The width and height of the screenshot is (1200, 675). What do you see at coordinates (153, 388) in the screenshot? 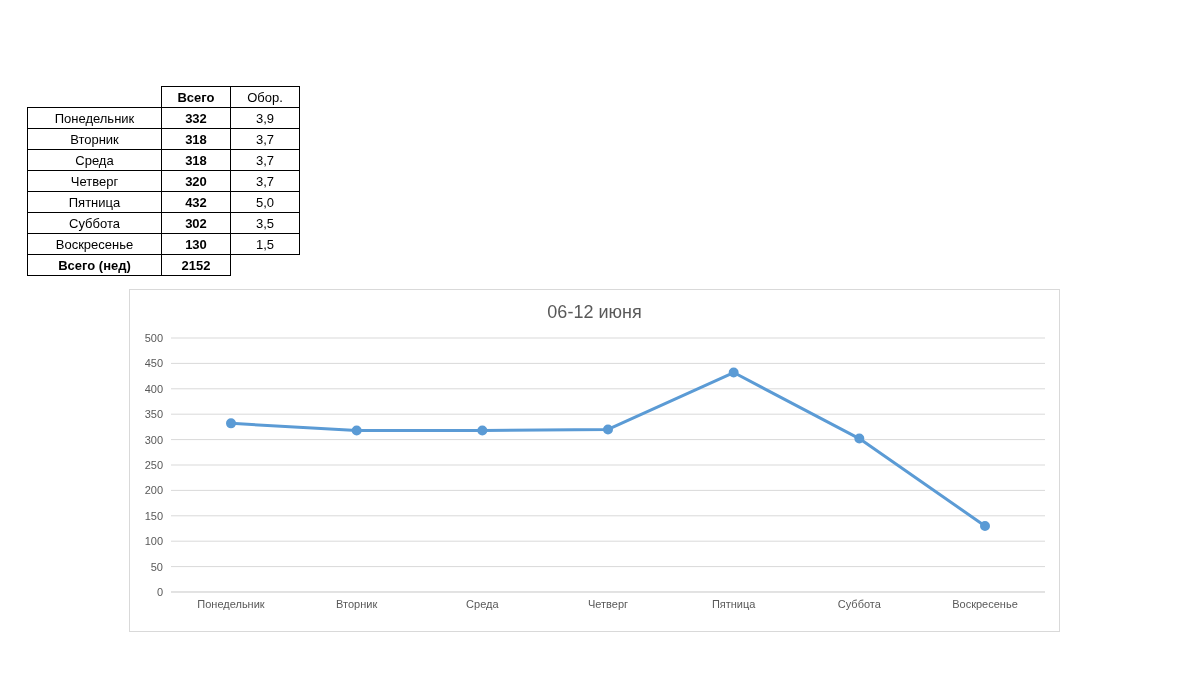
I see `y-tick-label: 400` at bounding box center [153, 388].